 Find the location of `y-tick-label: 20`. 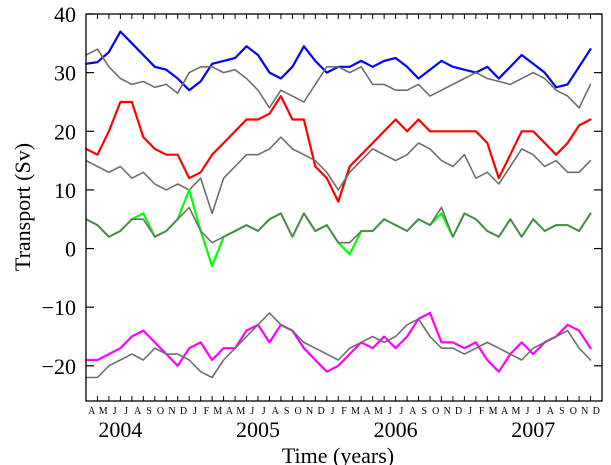

y-tick-label: 20 is located at coordinates (65, 131).